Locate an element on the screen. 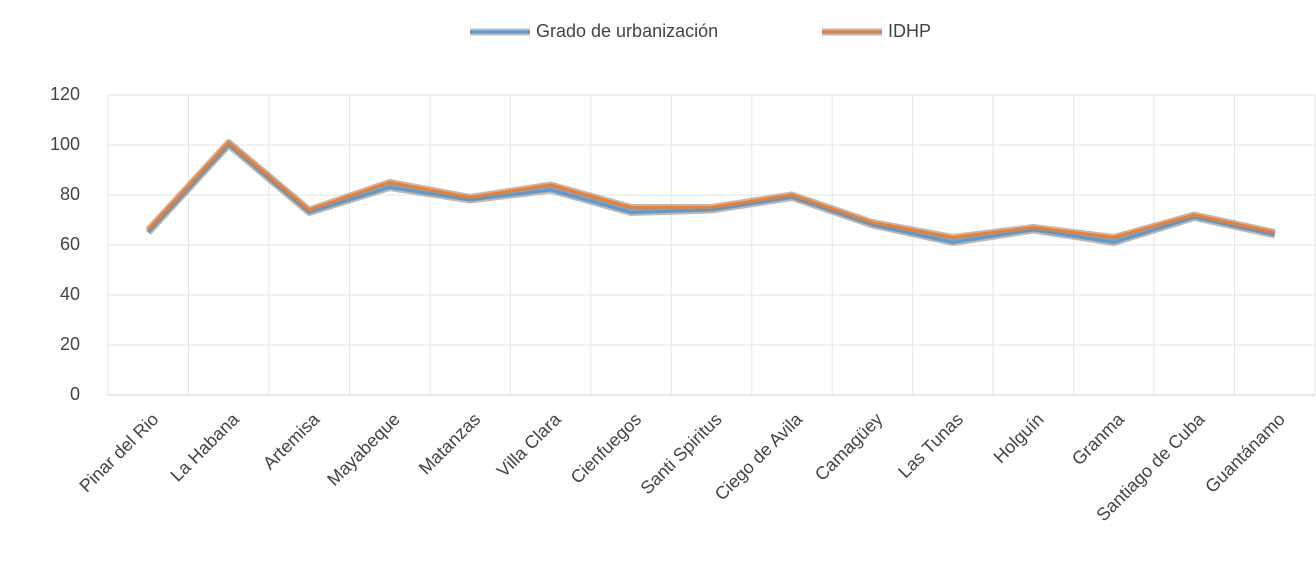 This screenshot has width=1316, height=573. x-tick-label: Guantánamo is located at coordinates (1245, 453).